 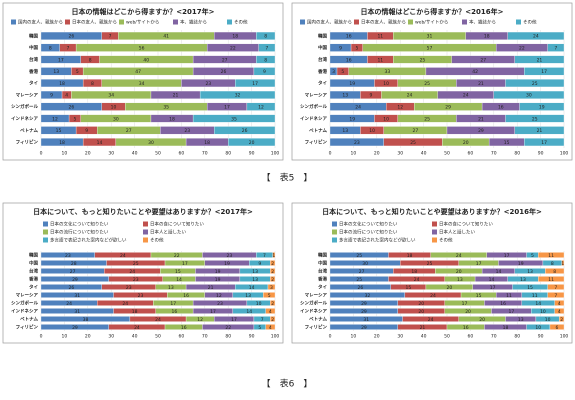 I want to click on value-label: 20, so click(x=421, y=312).